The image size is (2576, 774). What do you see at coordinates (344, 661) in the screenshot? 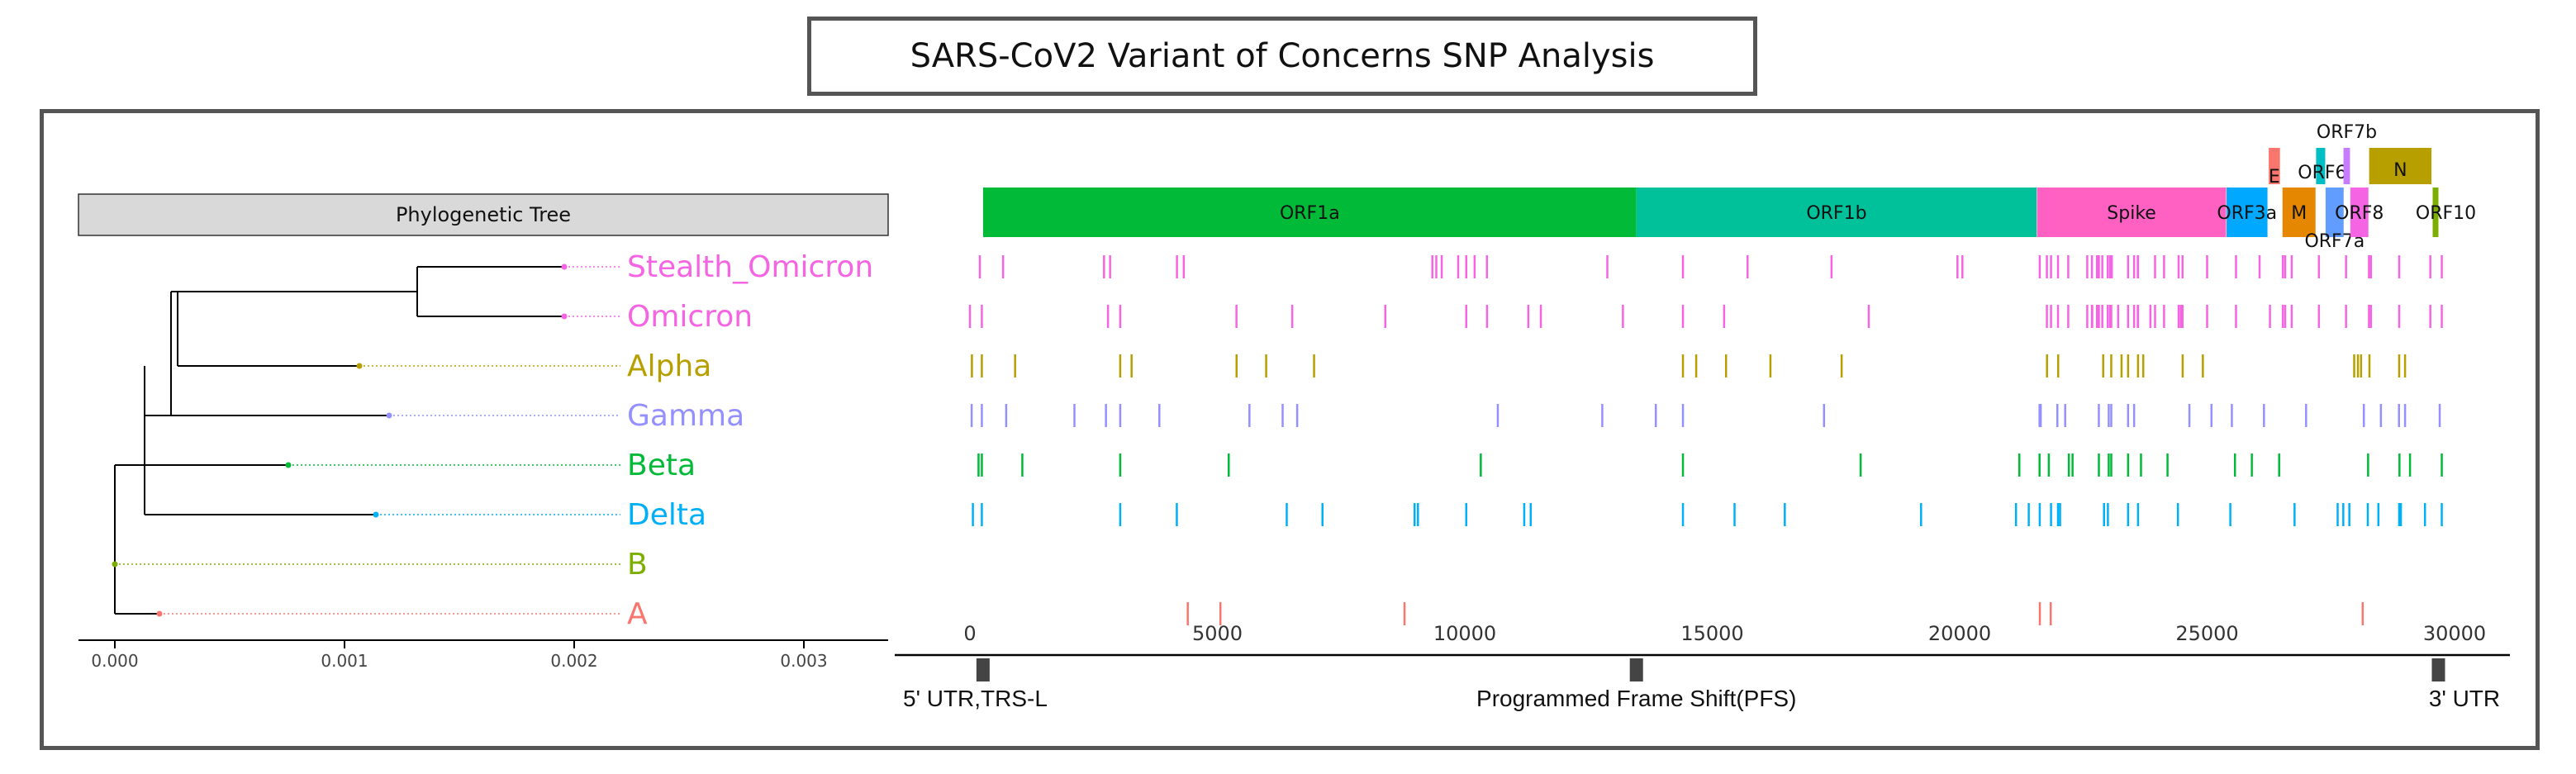
I see `tree-axis-tick-label: 0.001` at bounding box center [344, 661].